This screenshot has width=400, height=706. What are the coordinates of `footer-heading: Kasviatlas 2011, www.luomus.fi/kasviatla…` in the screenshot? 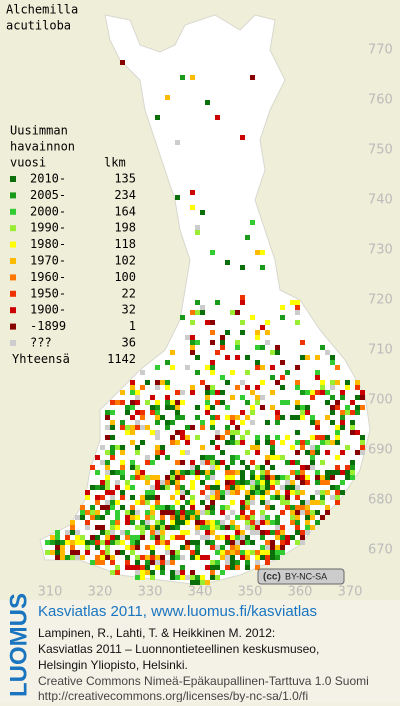 It's located at (177, 611).